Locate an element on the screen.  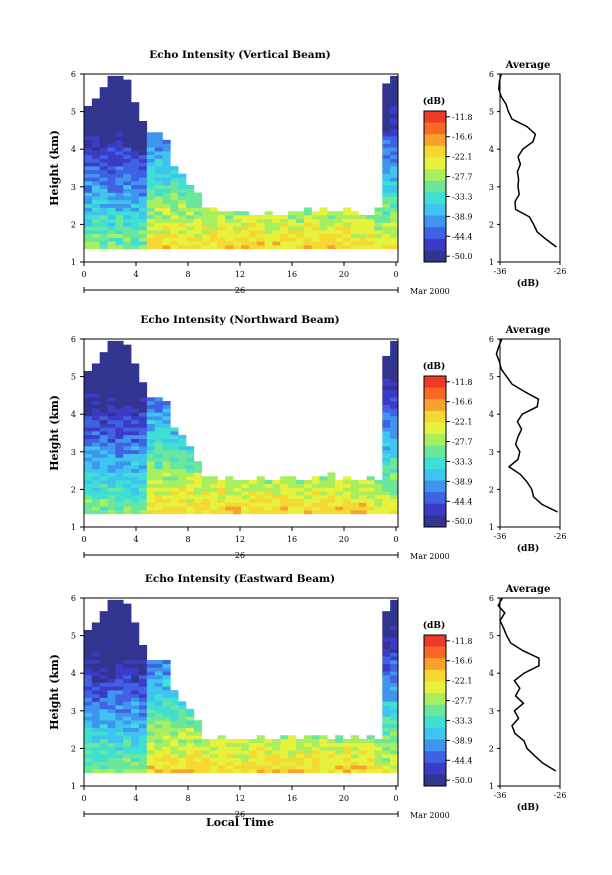
y-tick-label: 4 is located at coordinates (73, 414).